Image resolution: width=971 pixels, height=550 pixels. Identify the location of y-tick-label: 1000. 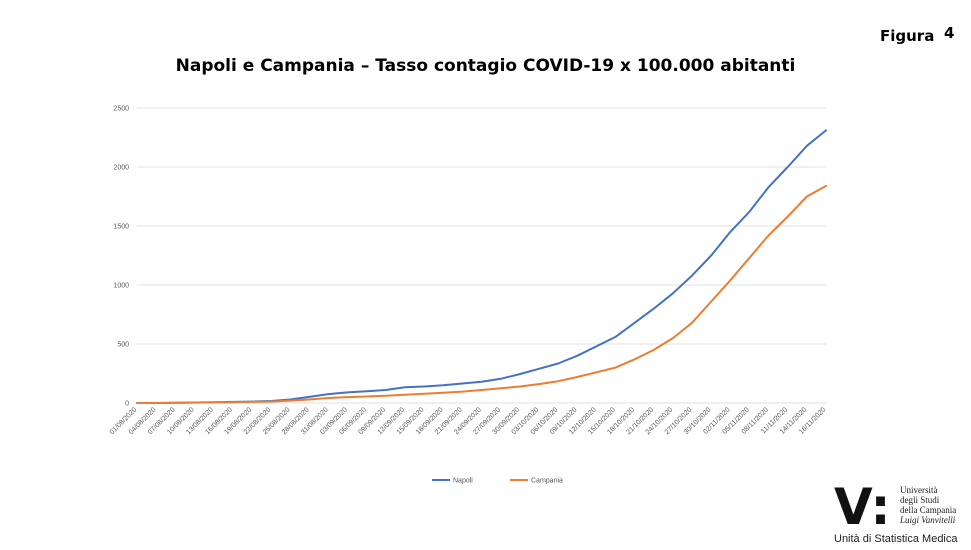
(121, 286).